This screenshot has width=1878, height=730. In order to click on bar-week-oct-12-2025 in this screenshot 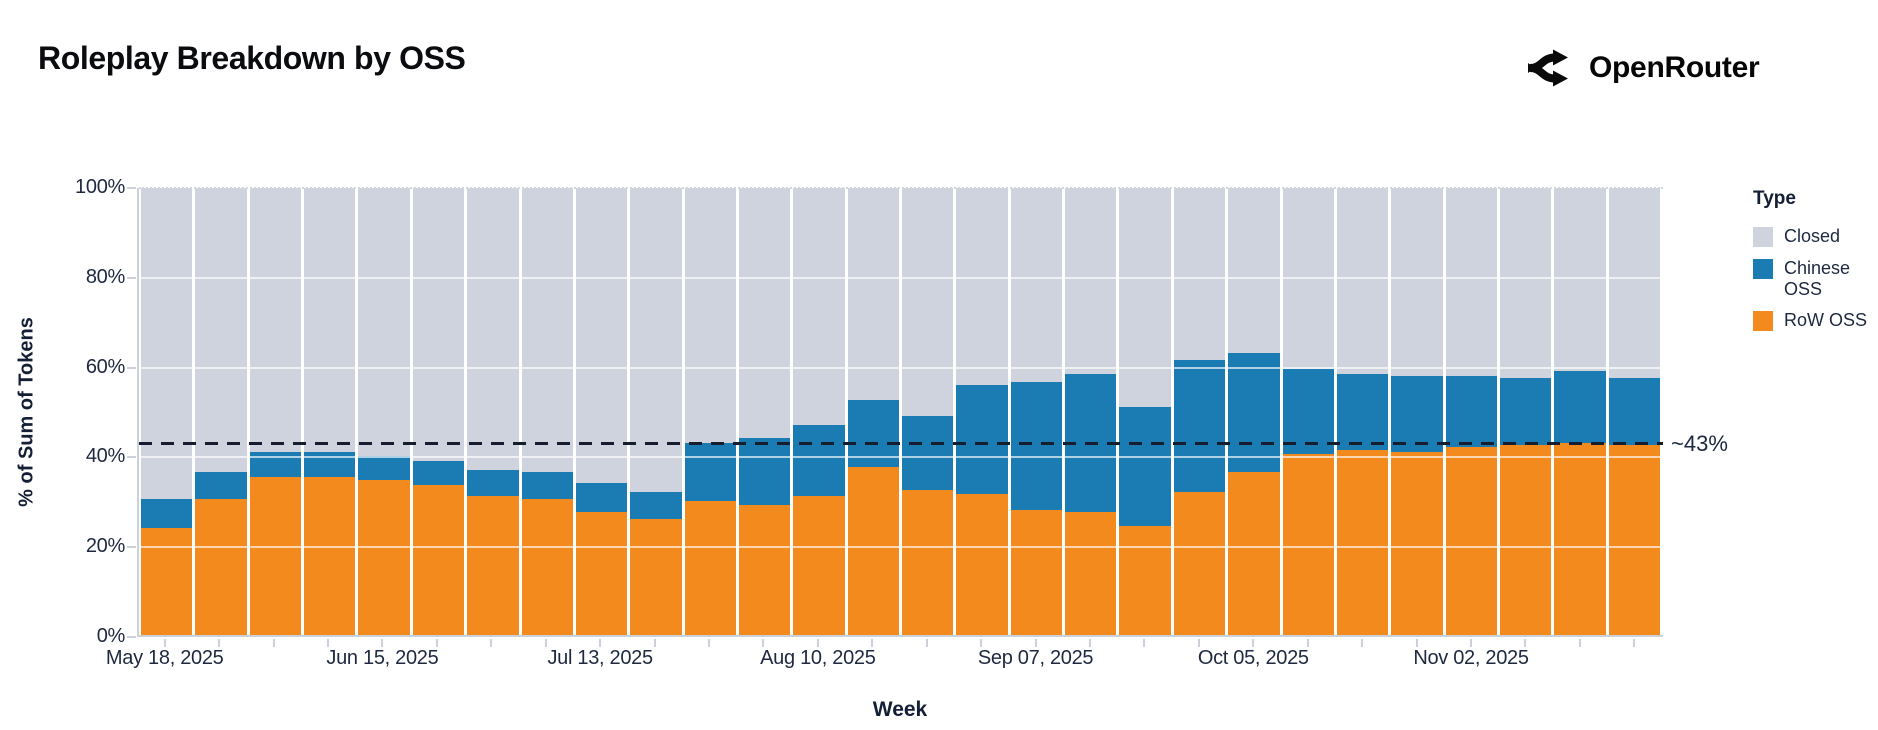, I will do `click(1308, 411)`.